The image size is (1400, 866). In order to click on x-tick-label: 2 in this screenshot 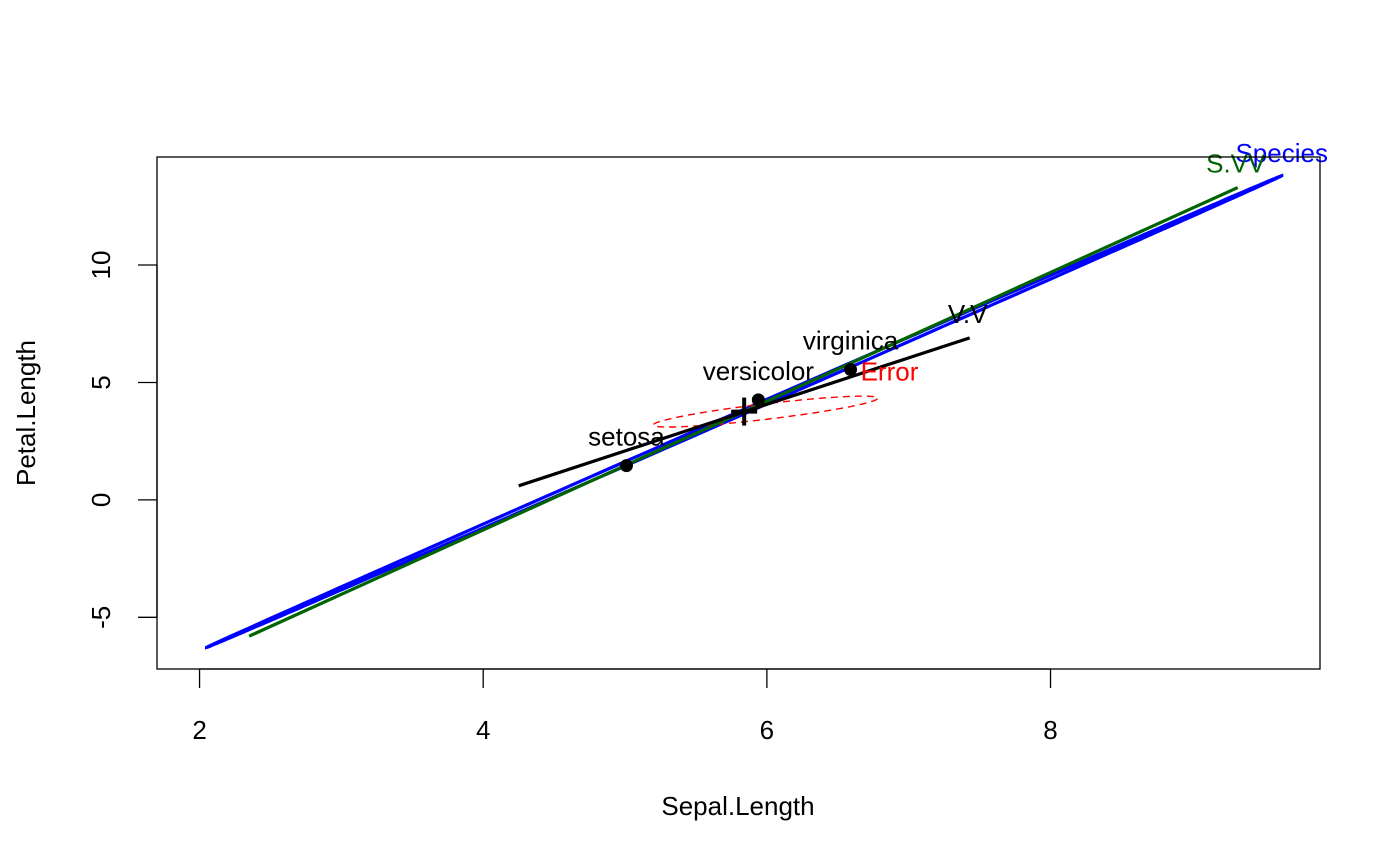, I will do `click(199, 730)`.